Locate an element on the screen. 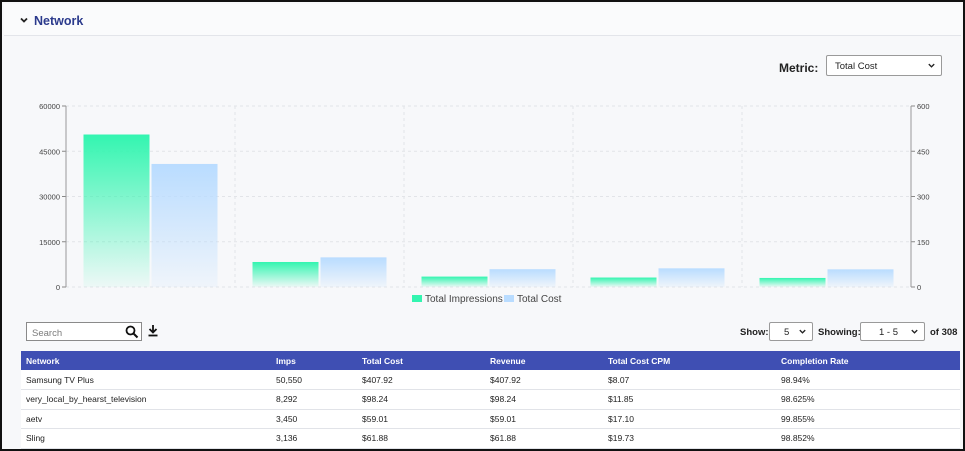 This screenshot has width=965, height=451. cell-completion-rate: 98.625% is located at coordinates (868, 399).